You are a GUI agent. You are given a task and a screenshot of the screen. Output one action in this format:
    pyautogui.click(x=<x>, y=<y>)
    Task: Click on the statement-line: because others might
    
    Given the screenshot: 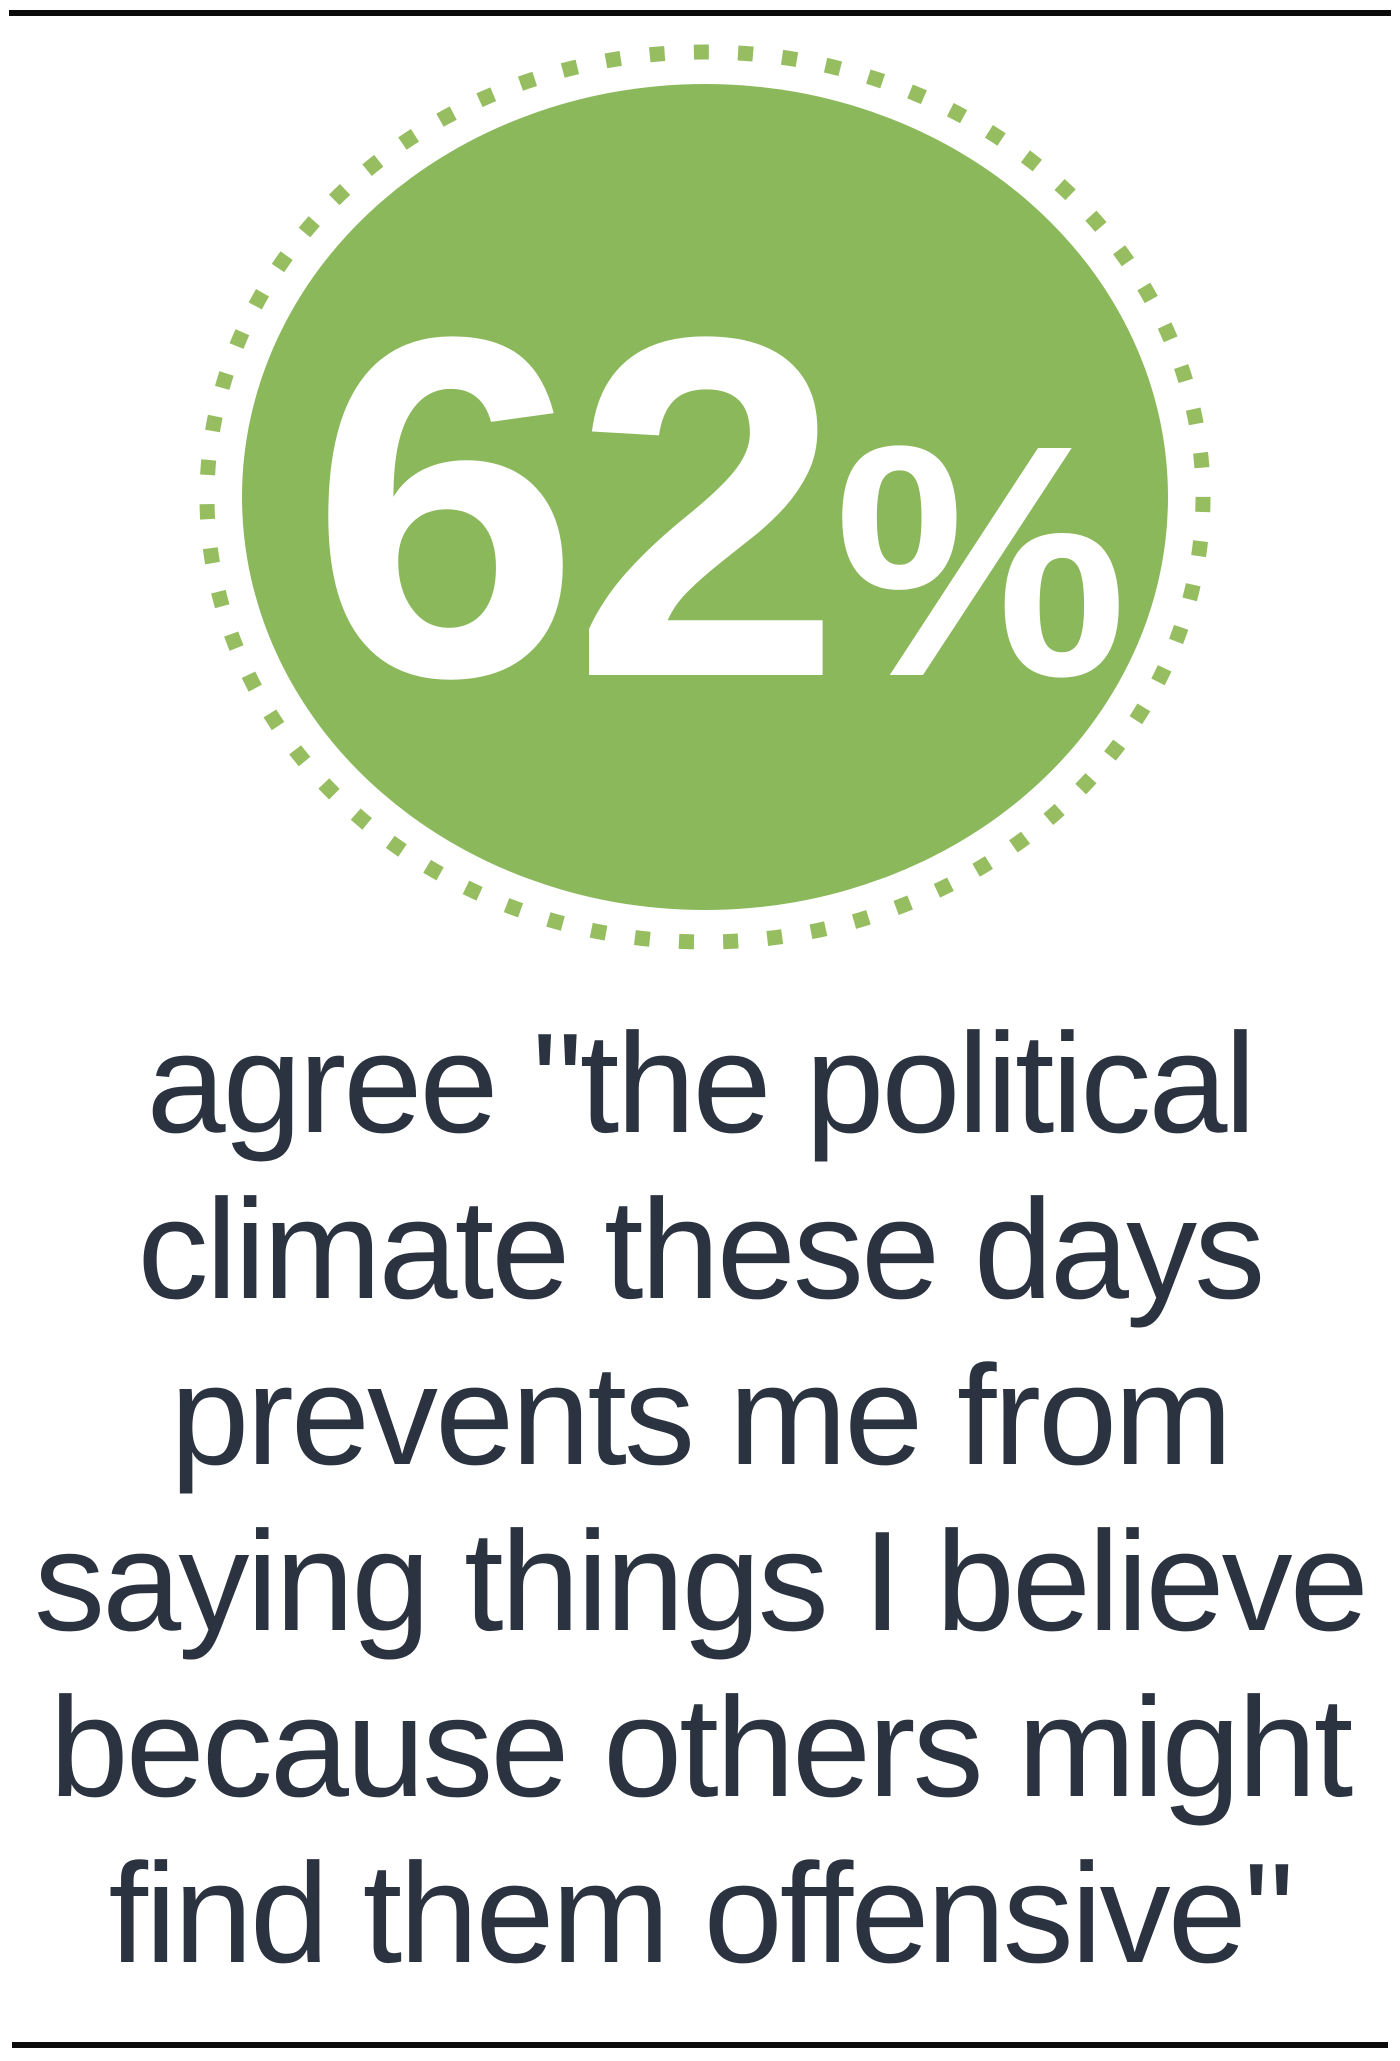 What is the action you would take?
    pyautogui.click(x=701, y=1747)
    